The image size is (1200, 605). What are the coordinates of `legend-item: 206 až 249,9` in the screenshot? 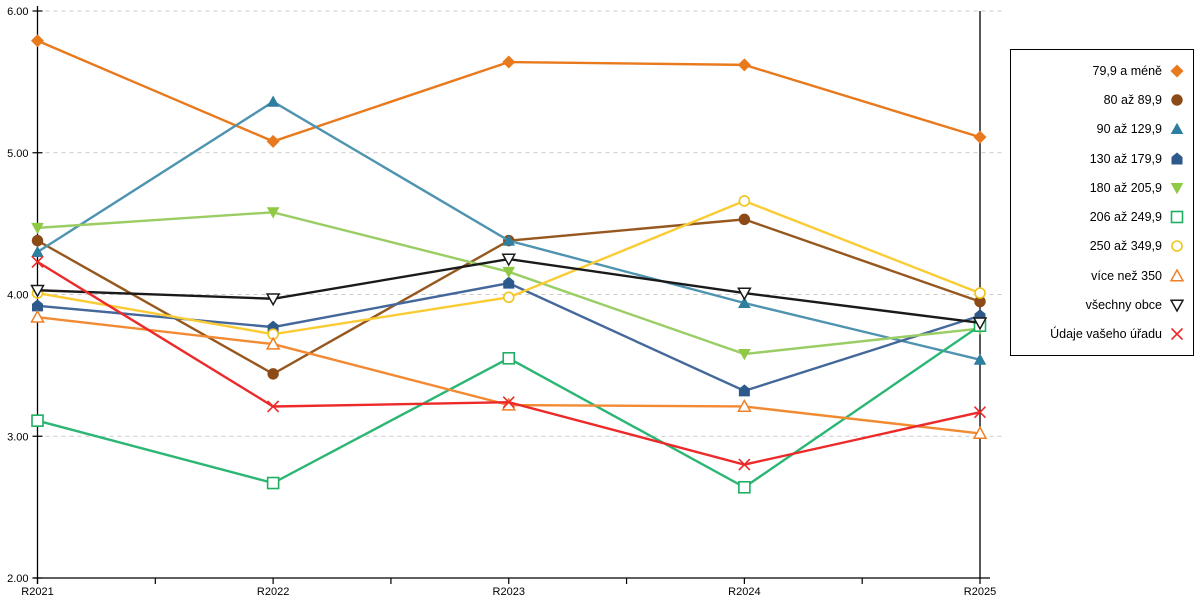 It's located at (1101, 217).